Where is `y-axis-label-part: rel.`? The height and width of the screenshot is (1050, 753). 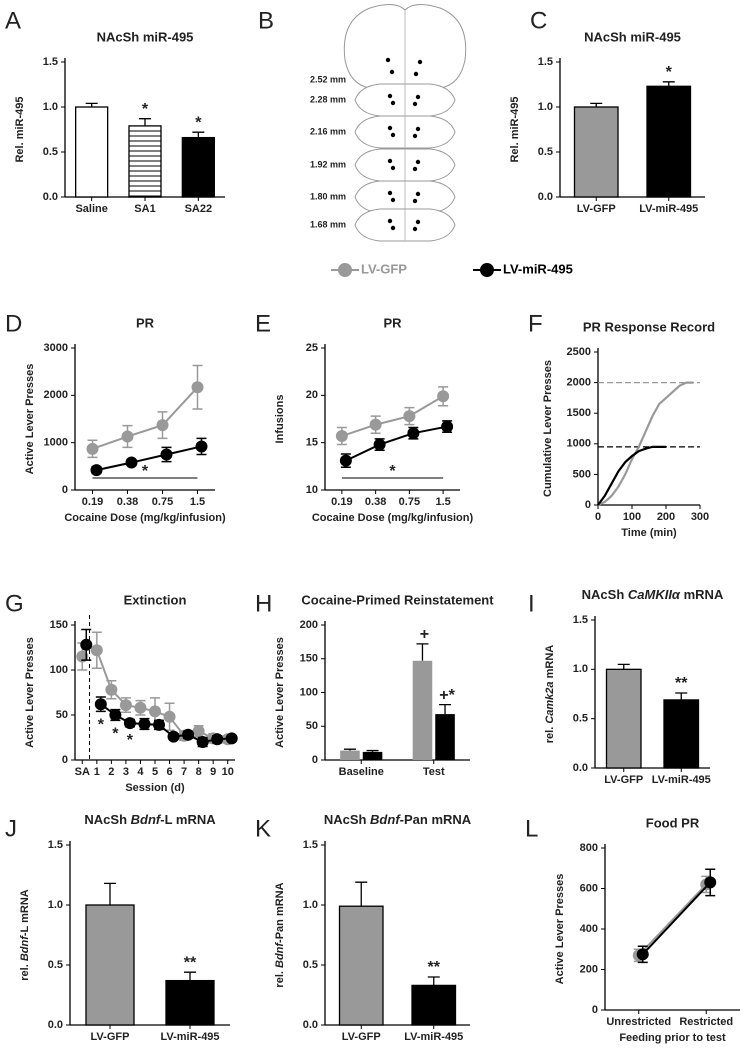
y-axis-label-part: rel. is located at coordinates (550, 734).